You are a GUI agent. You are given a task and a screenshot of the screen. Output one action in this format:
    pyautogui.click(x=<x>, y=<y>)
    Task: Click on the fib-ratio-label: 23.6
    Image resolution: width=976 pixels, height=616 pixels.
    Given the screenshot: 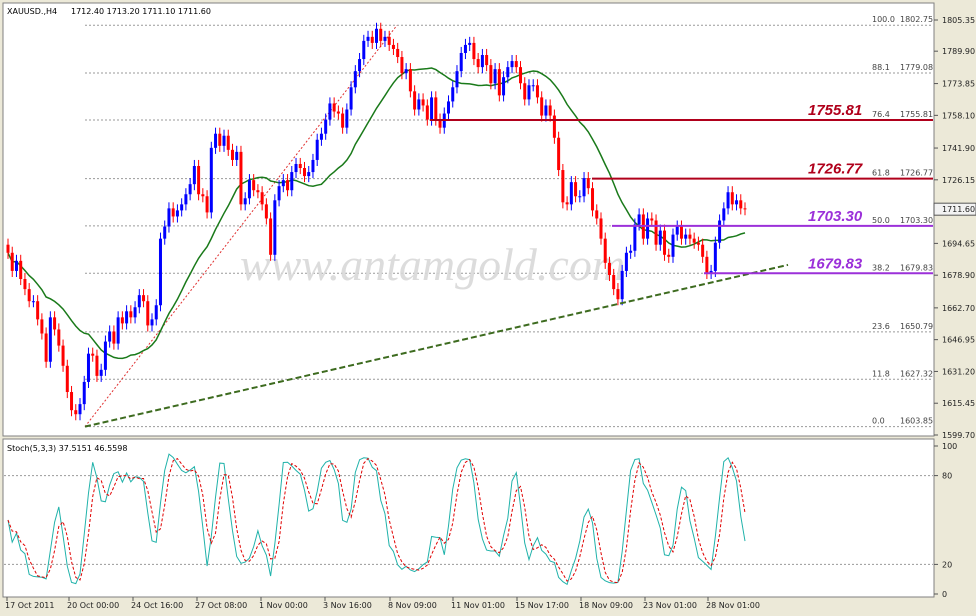 What is the action you would take?
    pyautogui.click(x=881, y=326)
    